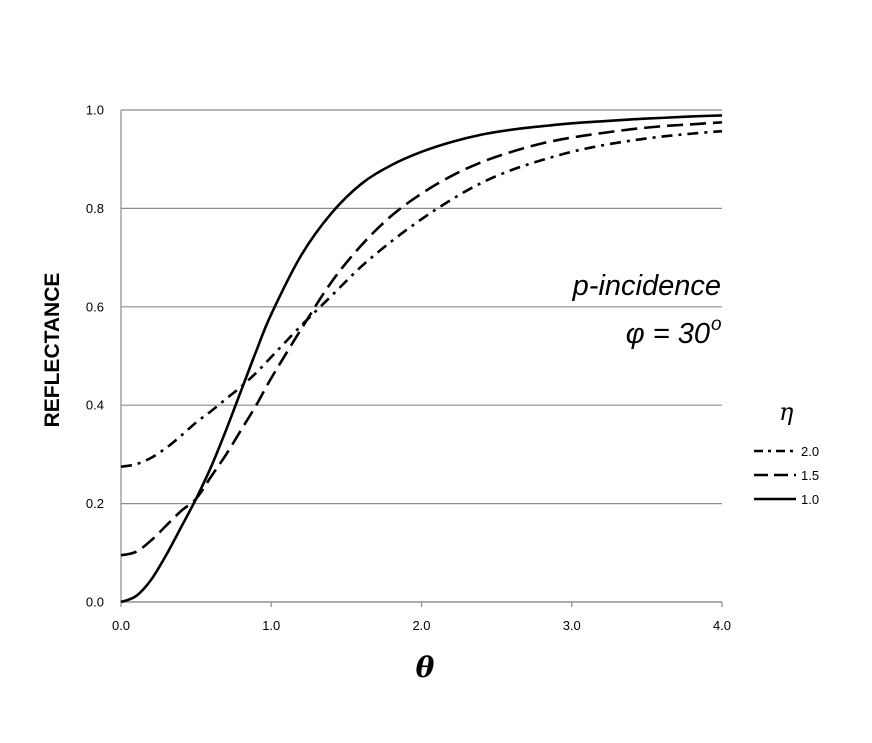  What do you see at coordinates (95, 306) in the screenshot?
I see `y-tick-label: 0.6` at bounding box center [95, 306].